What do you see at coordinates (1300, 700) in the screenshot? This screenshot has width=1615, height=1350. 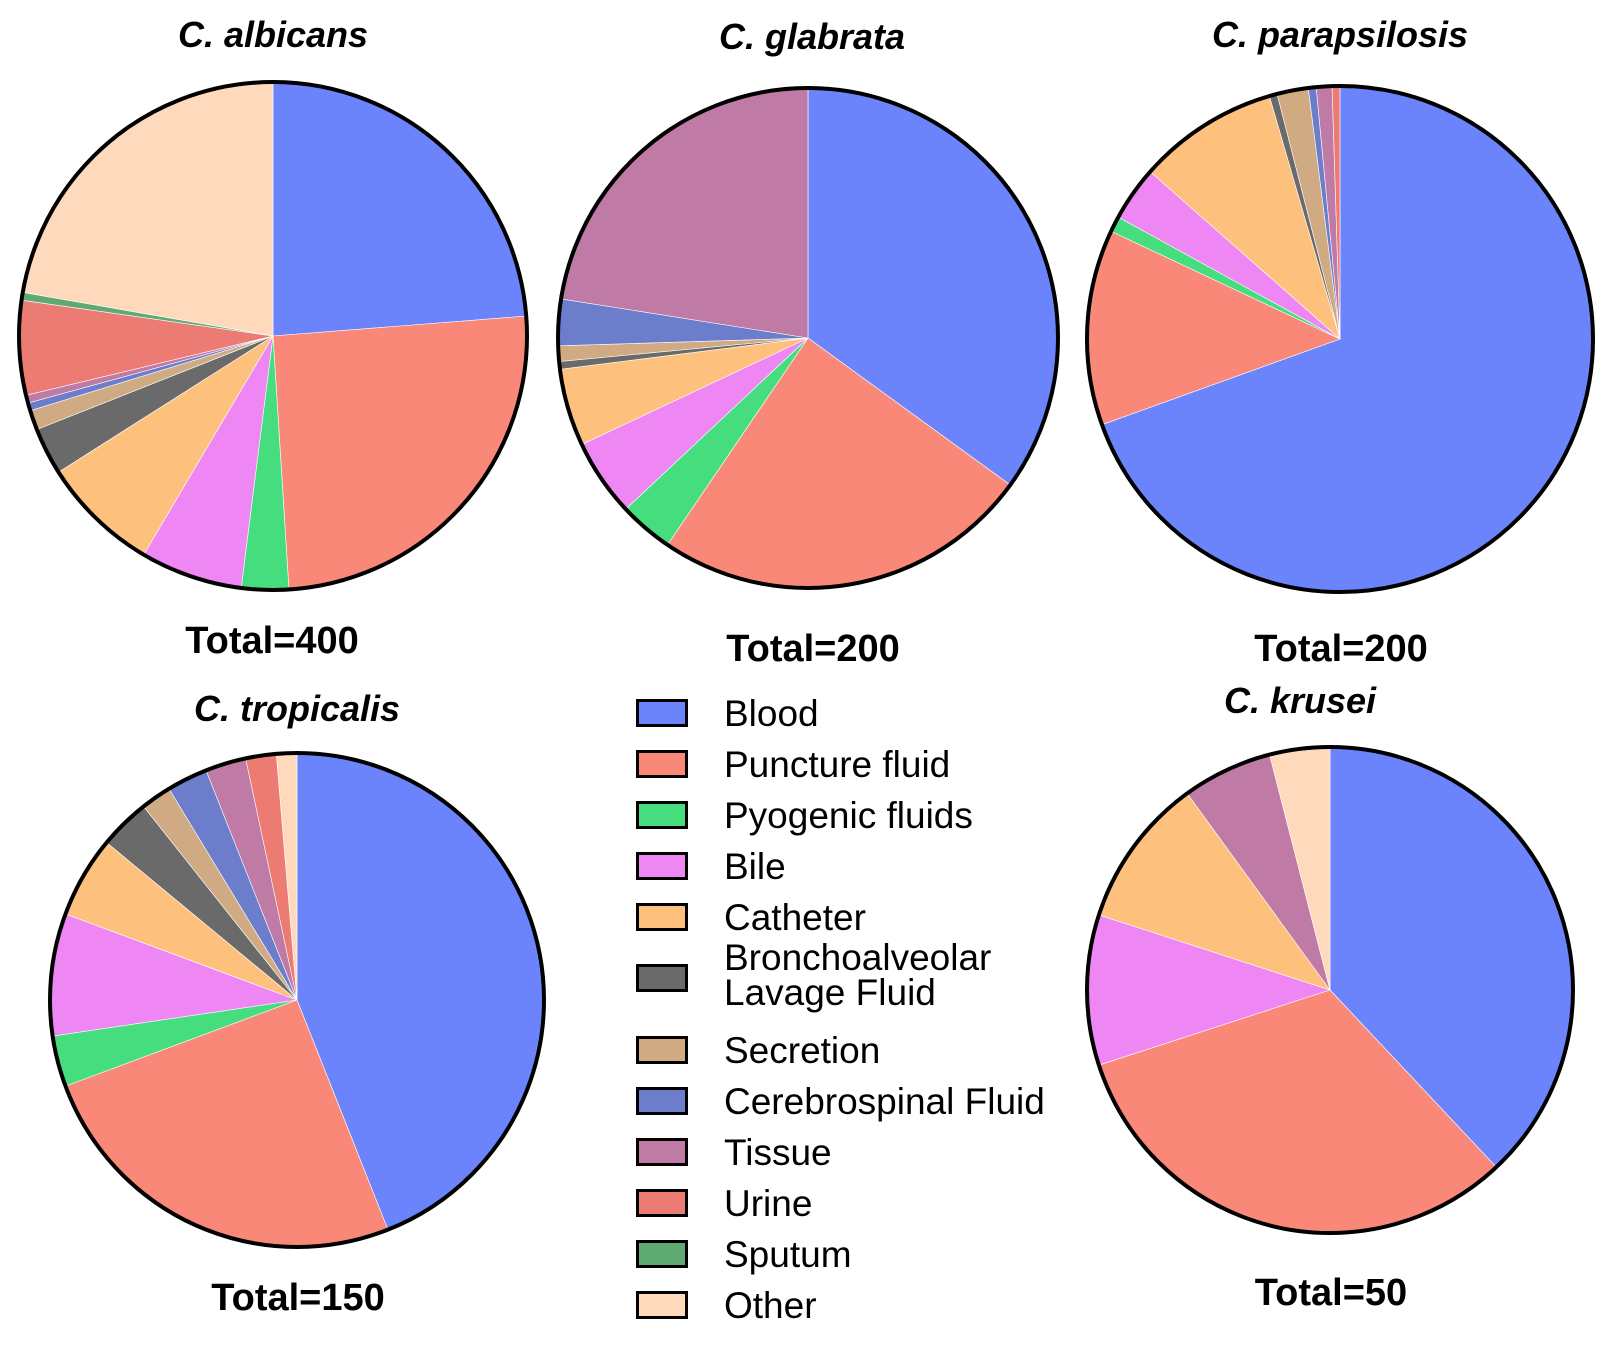 I see `chart-title-krusei: C. krusei` at bounding box center [1300, 700].